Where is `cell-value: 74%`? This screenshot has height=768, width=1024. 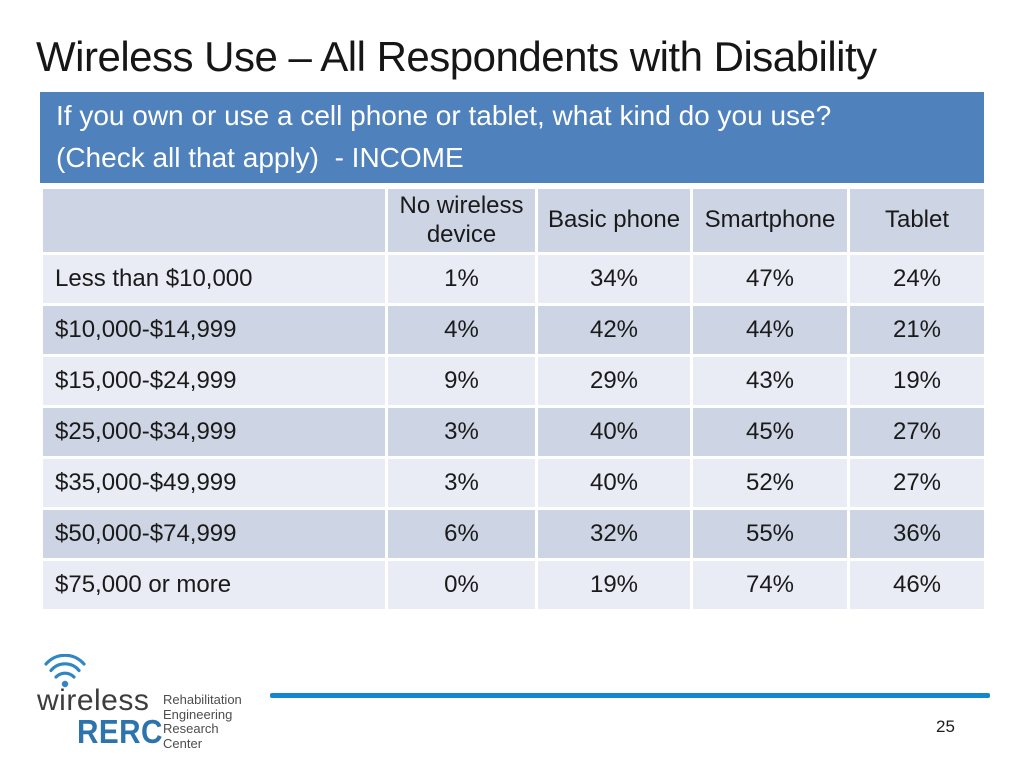 cell-value: 74% is located at coordinates (770, 585).